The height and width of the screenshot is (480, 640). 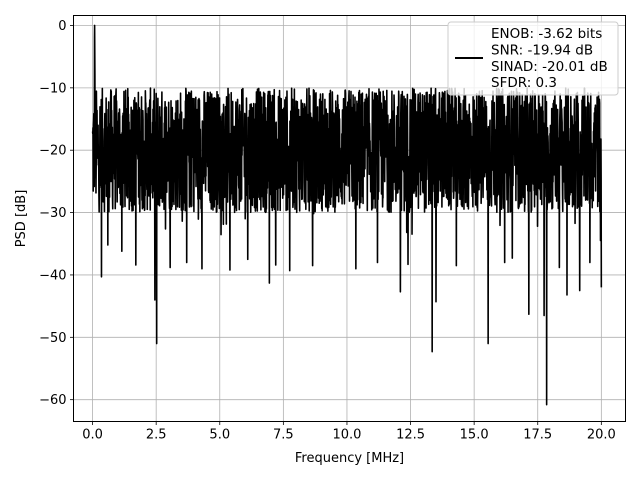 I want to click on x-axis-label: Frequency [MHz], so click(x=349, y=458).